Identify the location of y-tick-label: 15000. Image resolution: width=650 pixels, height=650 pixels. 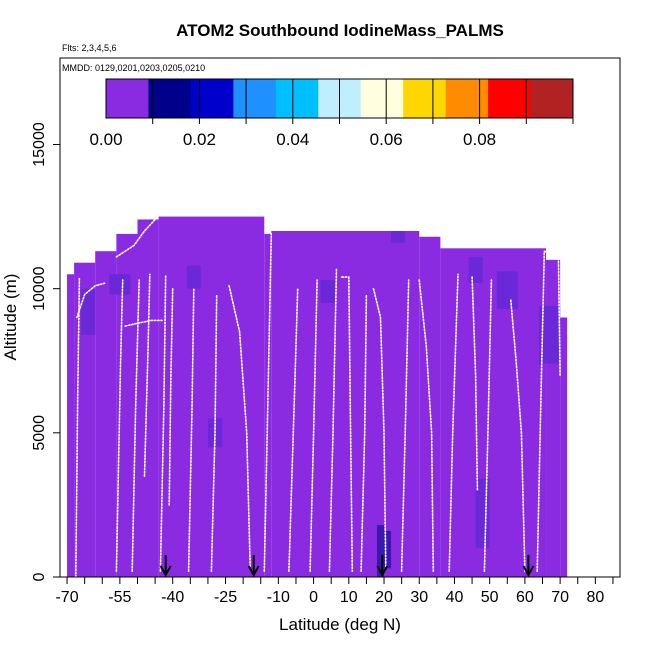
(39, 144).